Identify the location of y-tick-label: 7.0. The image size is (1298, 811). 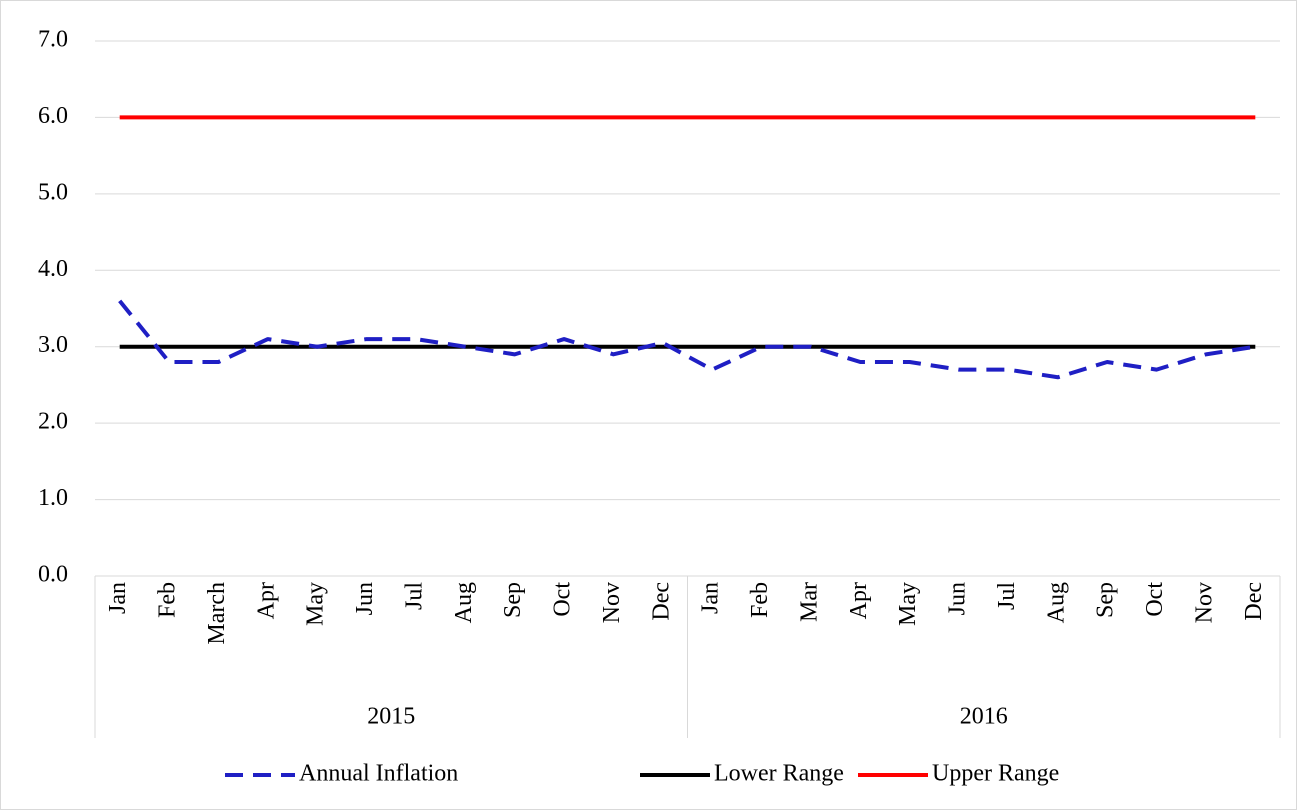
(53, 40).